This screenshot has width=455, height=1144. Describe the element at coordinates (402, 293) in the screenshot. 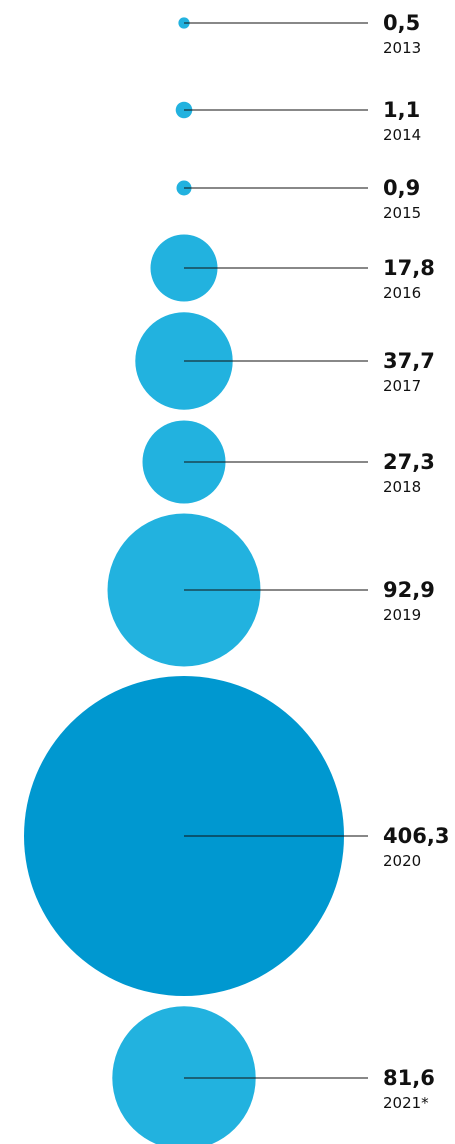

I see `year-label-2016: 2016` at that location.